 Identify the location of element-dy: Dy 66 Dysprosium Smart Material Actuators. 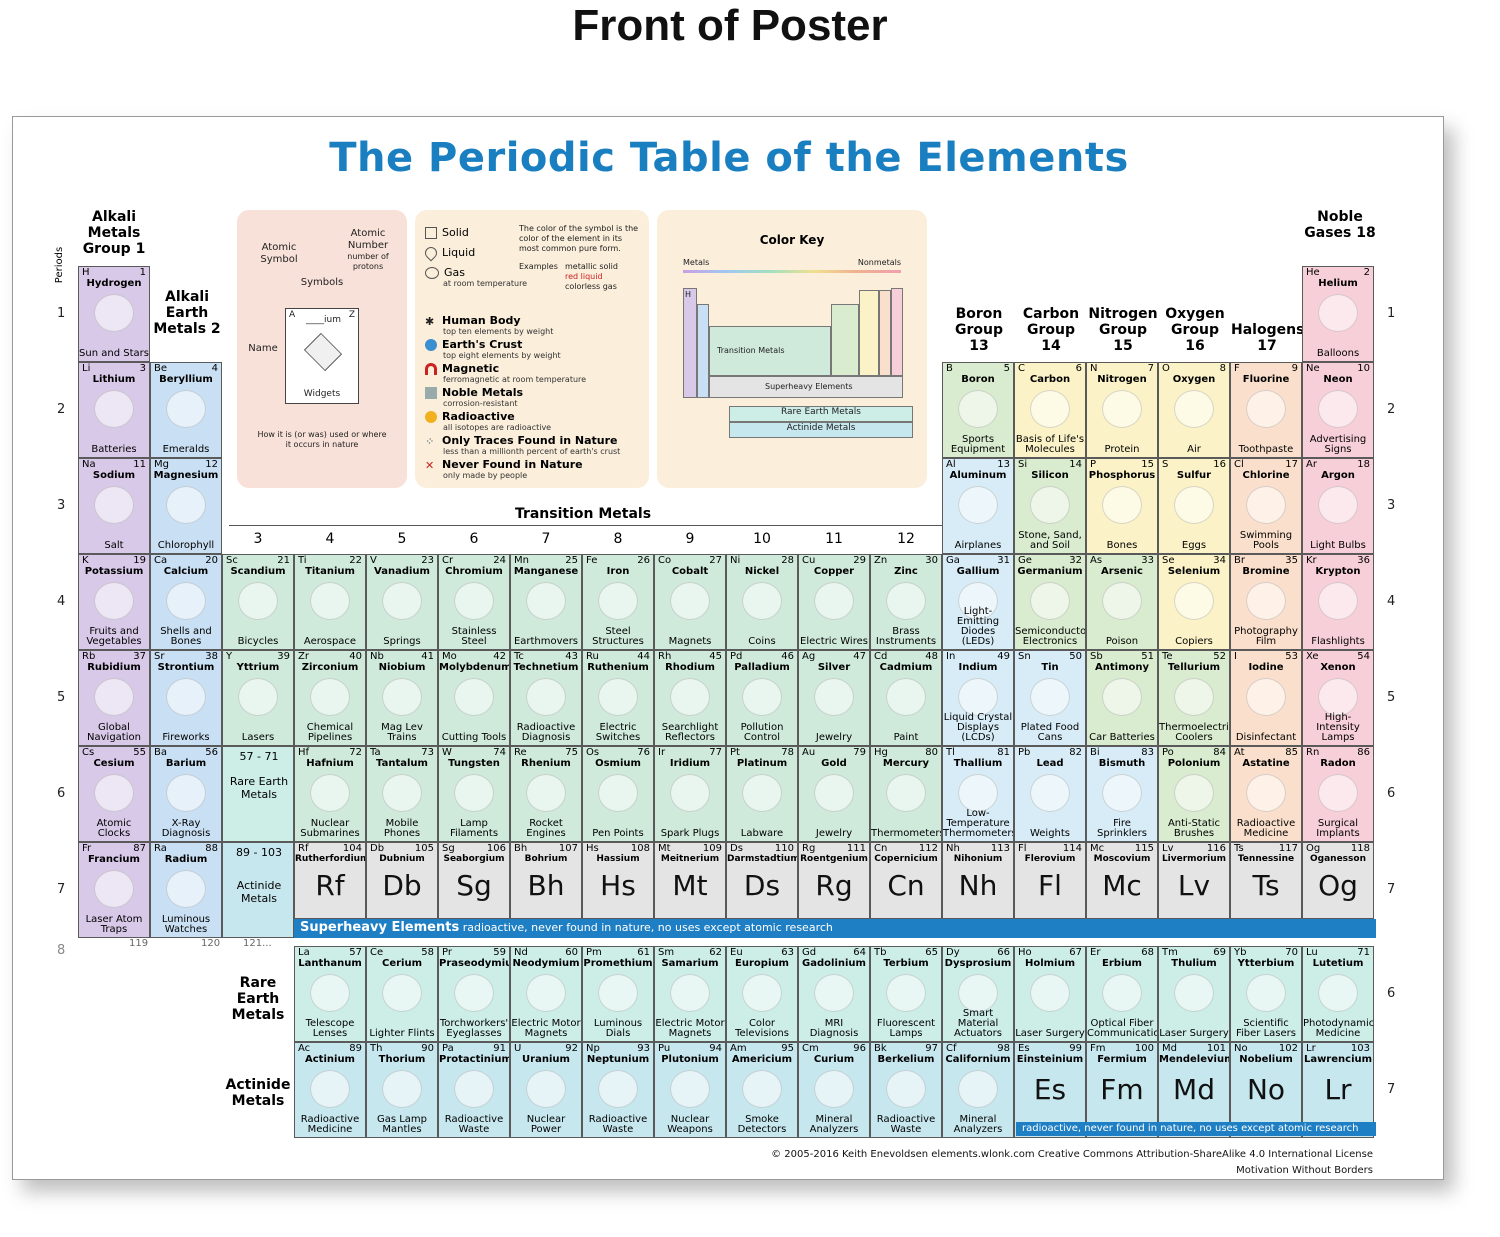
(978, 994).